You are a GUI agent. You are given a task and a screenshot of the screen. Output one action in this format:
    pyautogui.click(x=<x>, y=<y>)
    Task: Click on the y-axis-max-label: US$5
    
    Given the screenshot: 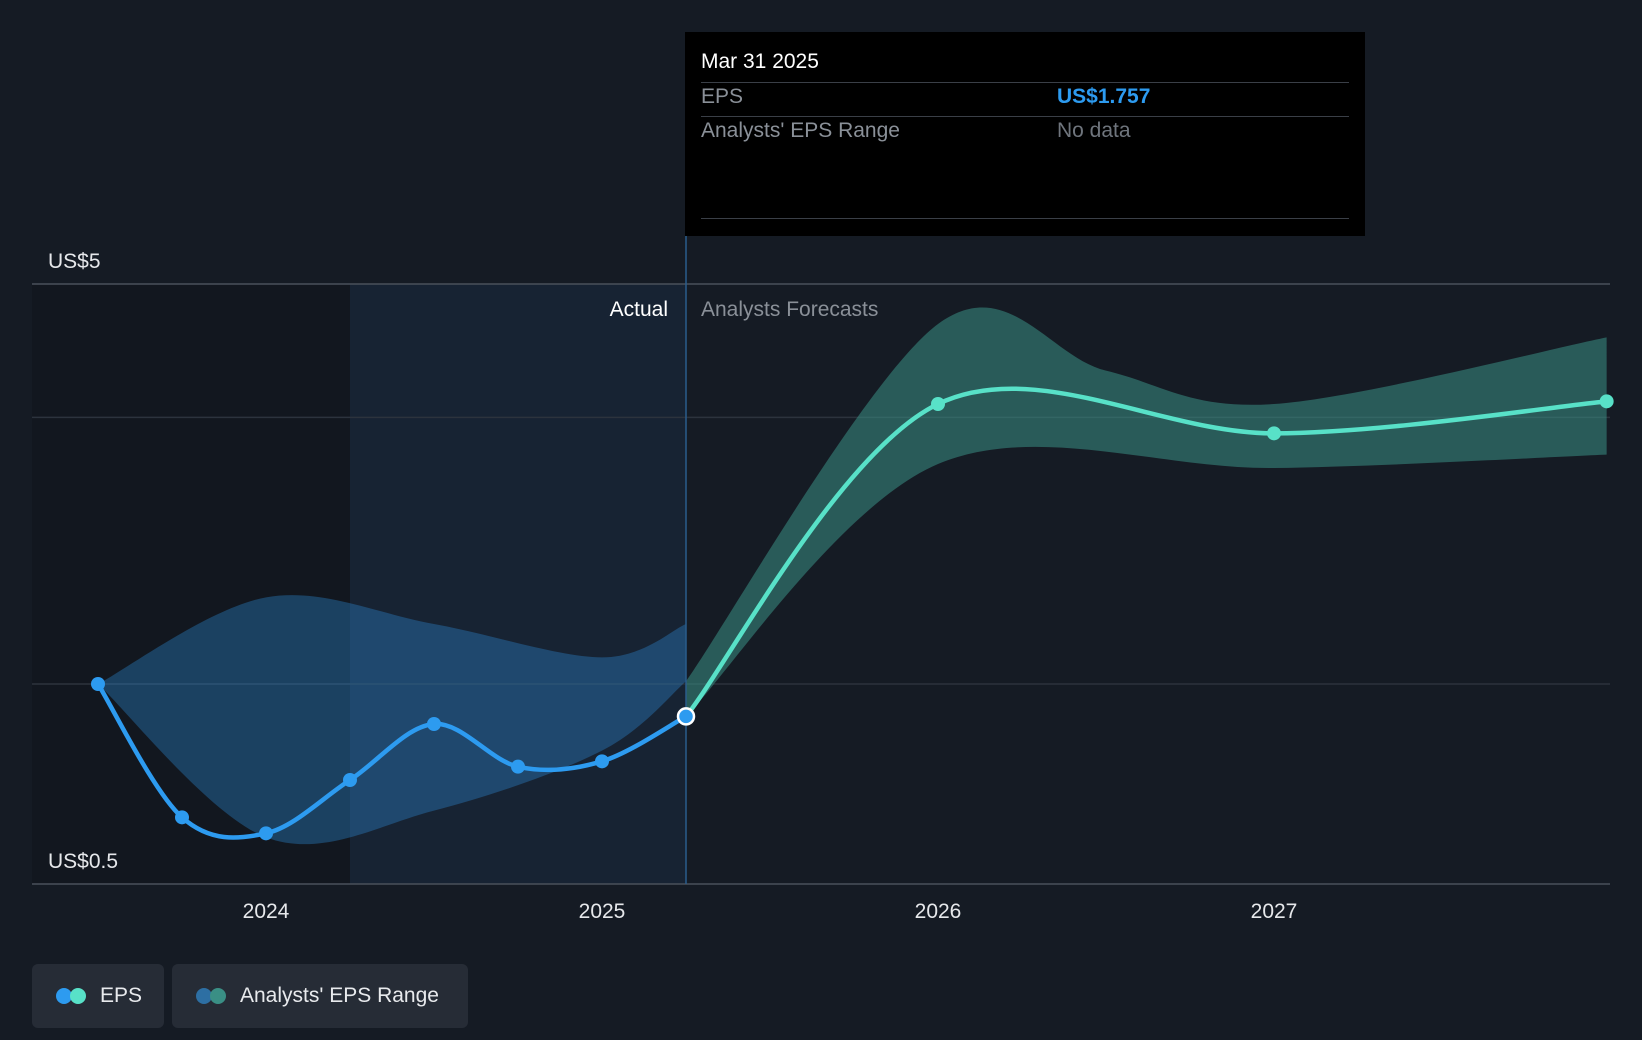 What is the action you would take?
    pyautogui.click(x=74, y=261)
    